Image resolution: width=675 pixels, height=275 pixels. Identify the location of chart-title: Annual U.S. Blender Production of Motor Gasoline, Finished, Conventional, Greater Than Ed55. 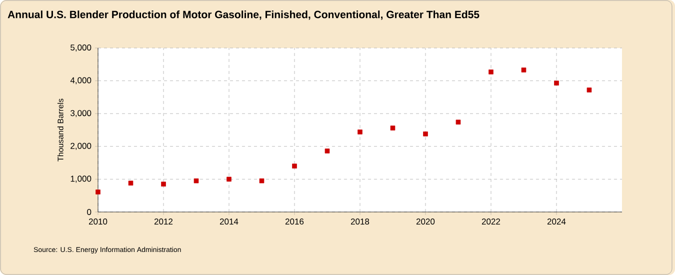
(244, 15).